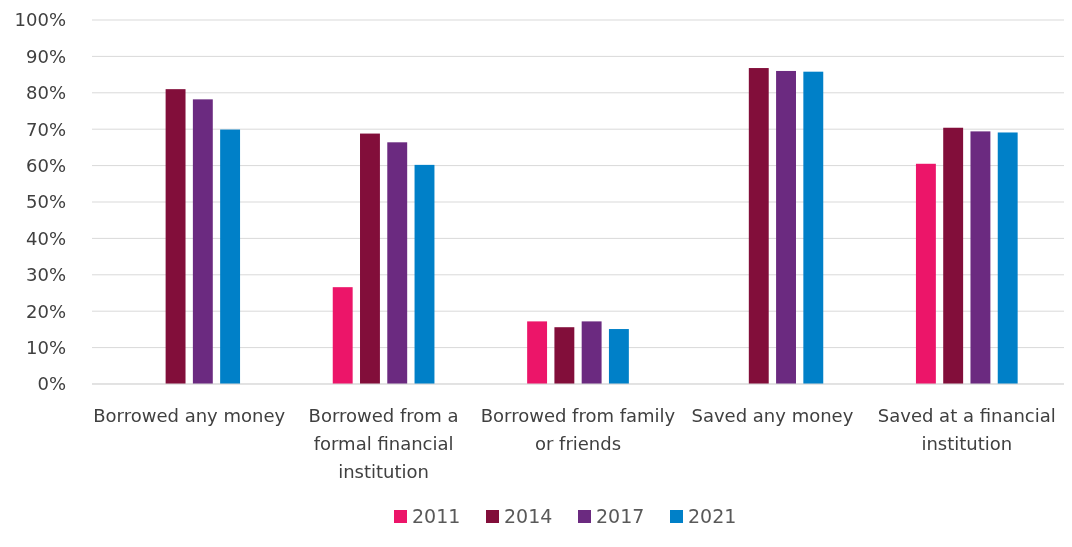 Image resolution: width=1072 pixels, height=547 pixels. Describe the element at coordinates (51, 384) in the screenshot. I see `y-tick-label: 0%` at that location.